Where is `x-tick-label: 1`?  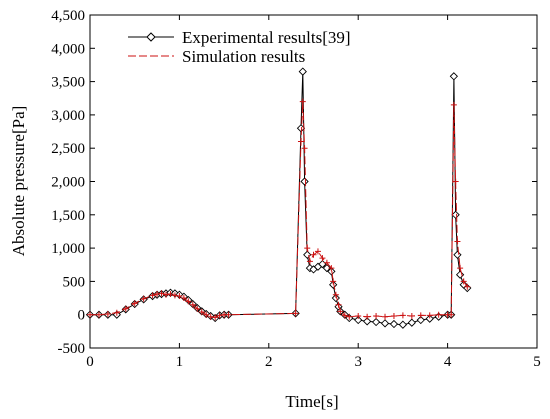
x-tick-label: 1 is located at coordinates (180, 362).